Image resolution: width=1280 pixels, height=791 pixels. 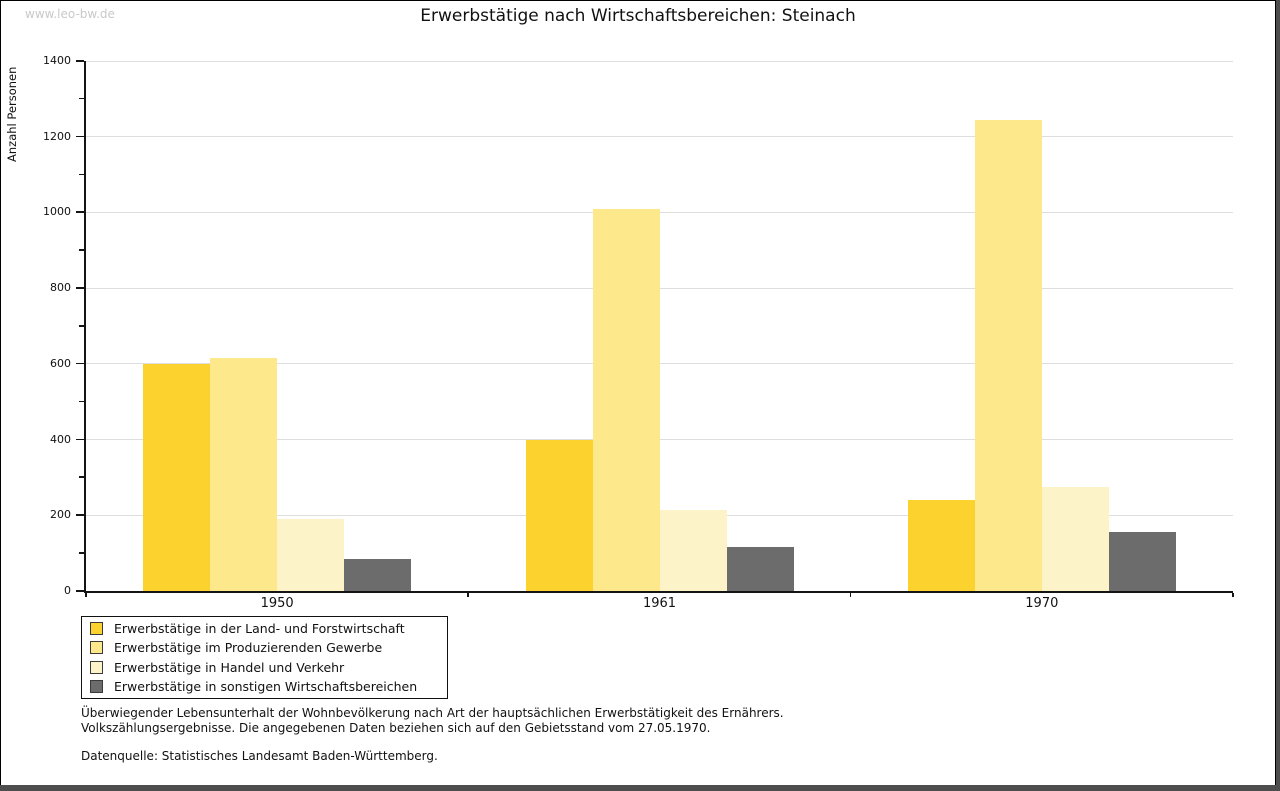 I want to click on y-axis-tick-label: 600, so click(x=60, y=363).